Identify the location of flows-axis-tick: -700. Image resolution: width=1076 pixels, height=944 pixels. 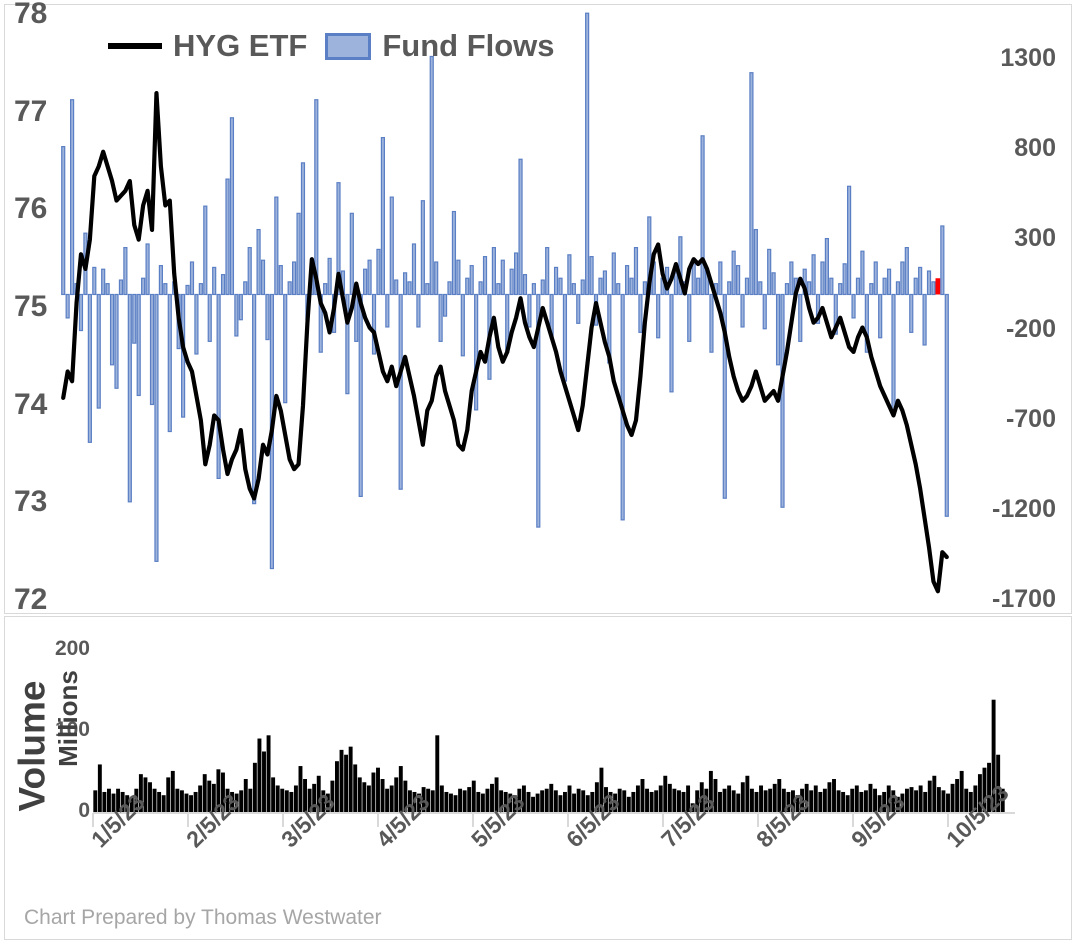
(1030, 418).